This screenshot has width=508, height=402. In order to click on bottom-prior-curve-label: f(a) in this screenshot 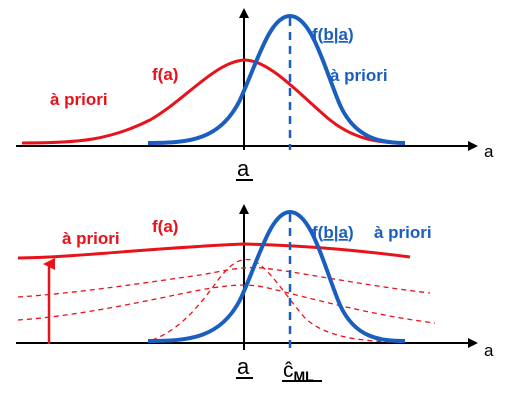, I will do `click(165, 226)`.